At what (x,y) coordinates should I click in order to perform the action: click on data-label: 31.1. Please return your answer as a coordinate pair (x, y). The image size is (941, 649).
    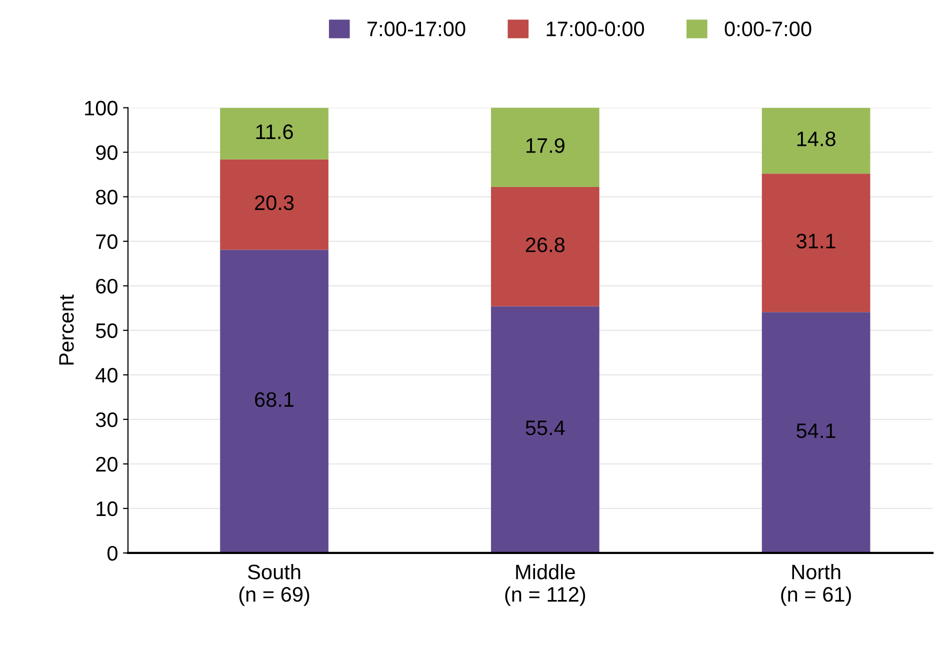
    Looking at the image, I should click on (816, 241).